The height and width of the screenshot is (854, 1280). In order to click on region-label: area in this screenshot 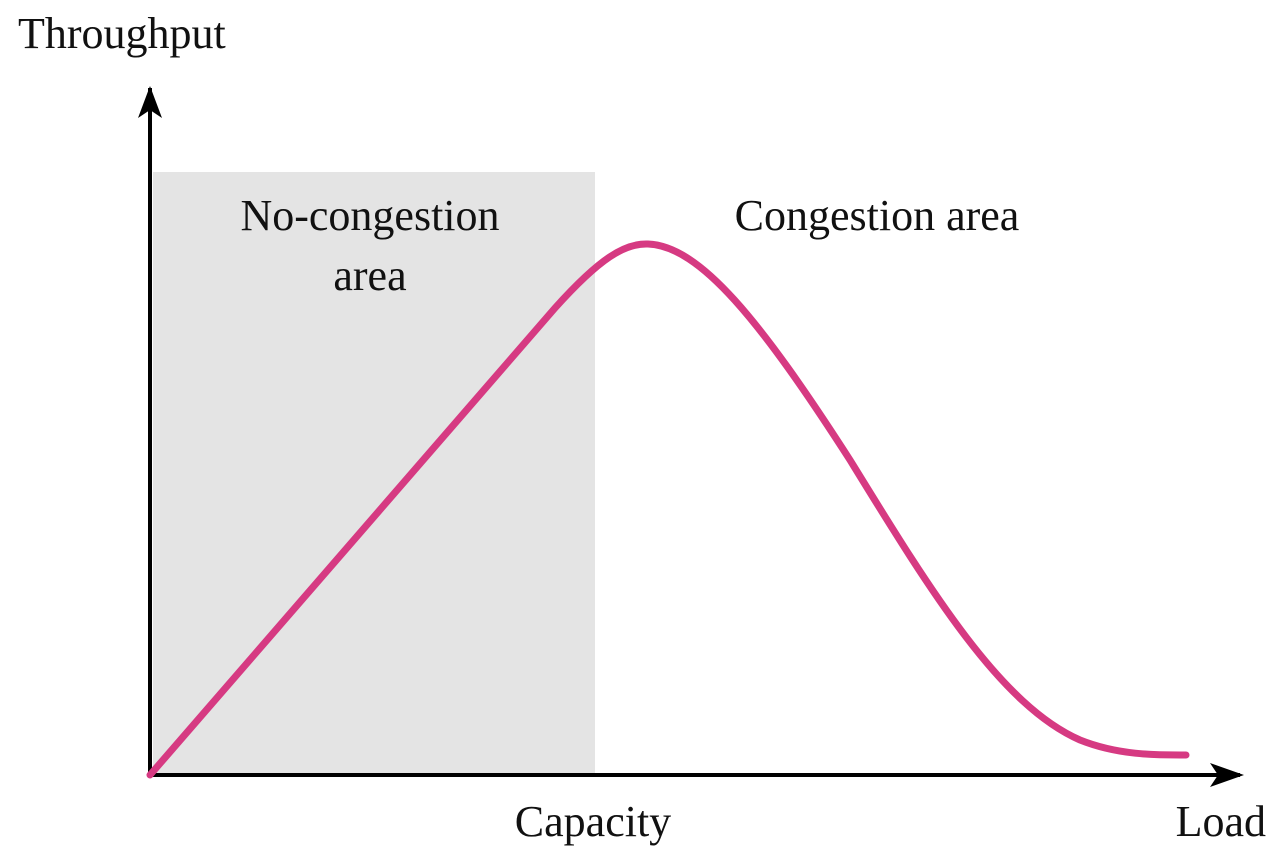, I will do `click(369, 275)`.